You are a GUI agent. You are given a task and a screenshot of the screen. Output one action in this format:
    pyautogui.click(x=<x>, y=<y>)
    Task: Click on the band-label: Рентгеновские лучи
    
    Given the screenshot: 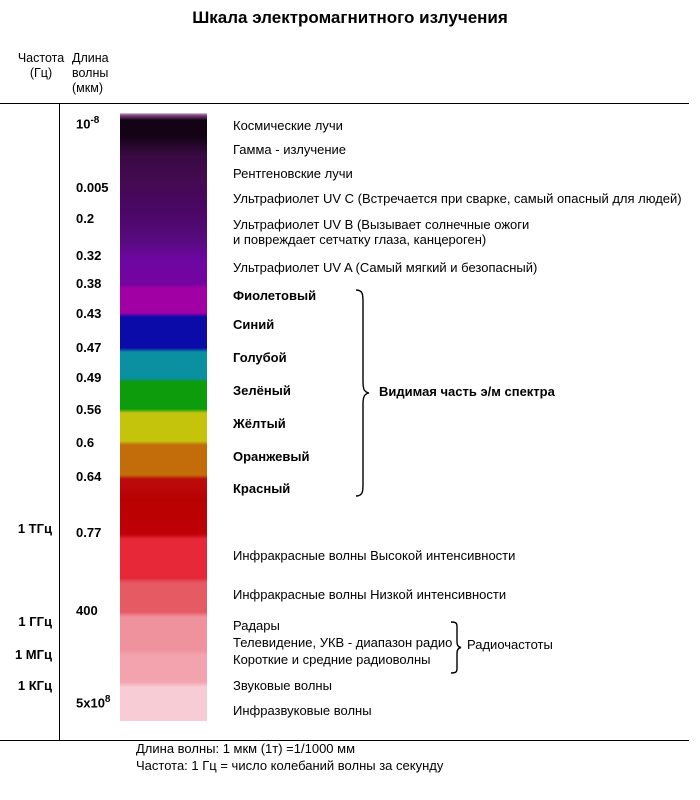 What is the action you would take?
    pyautogui.click(x=293, y=173)
    